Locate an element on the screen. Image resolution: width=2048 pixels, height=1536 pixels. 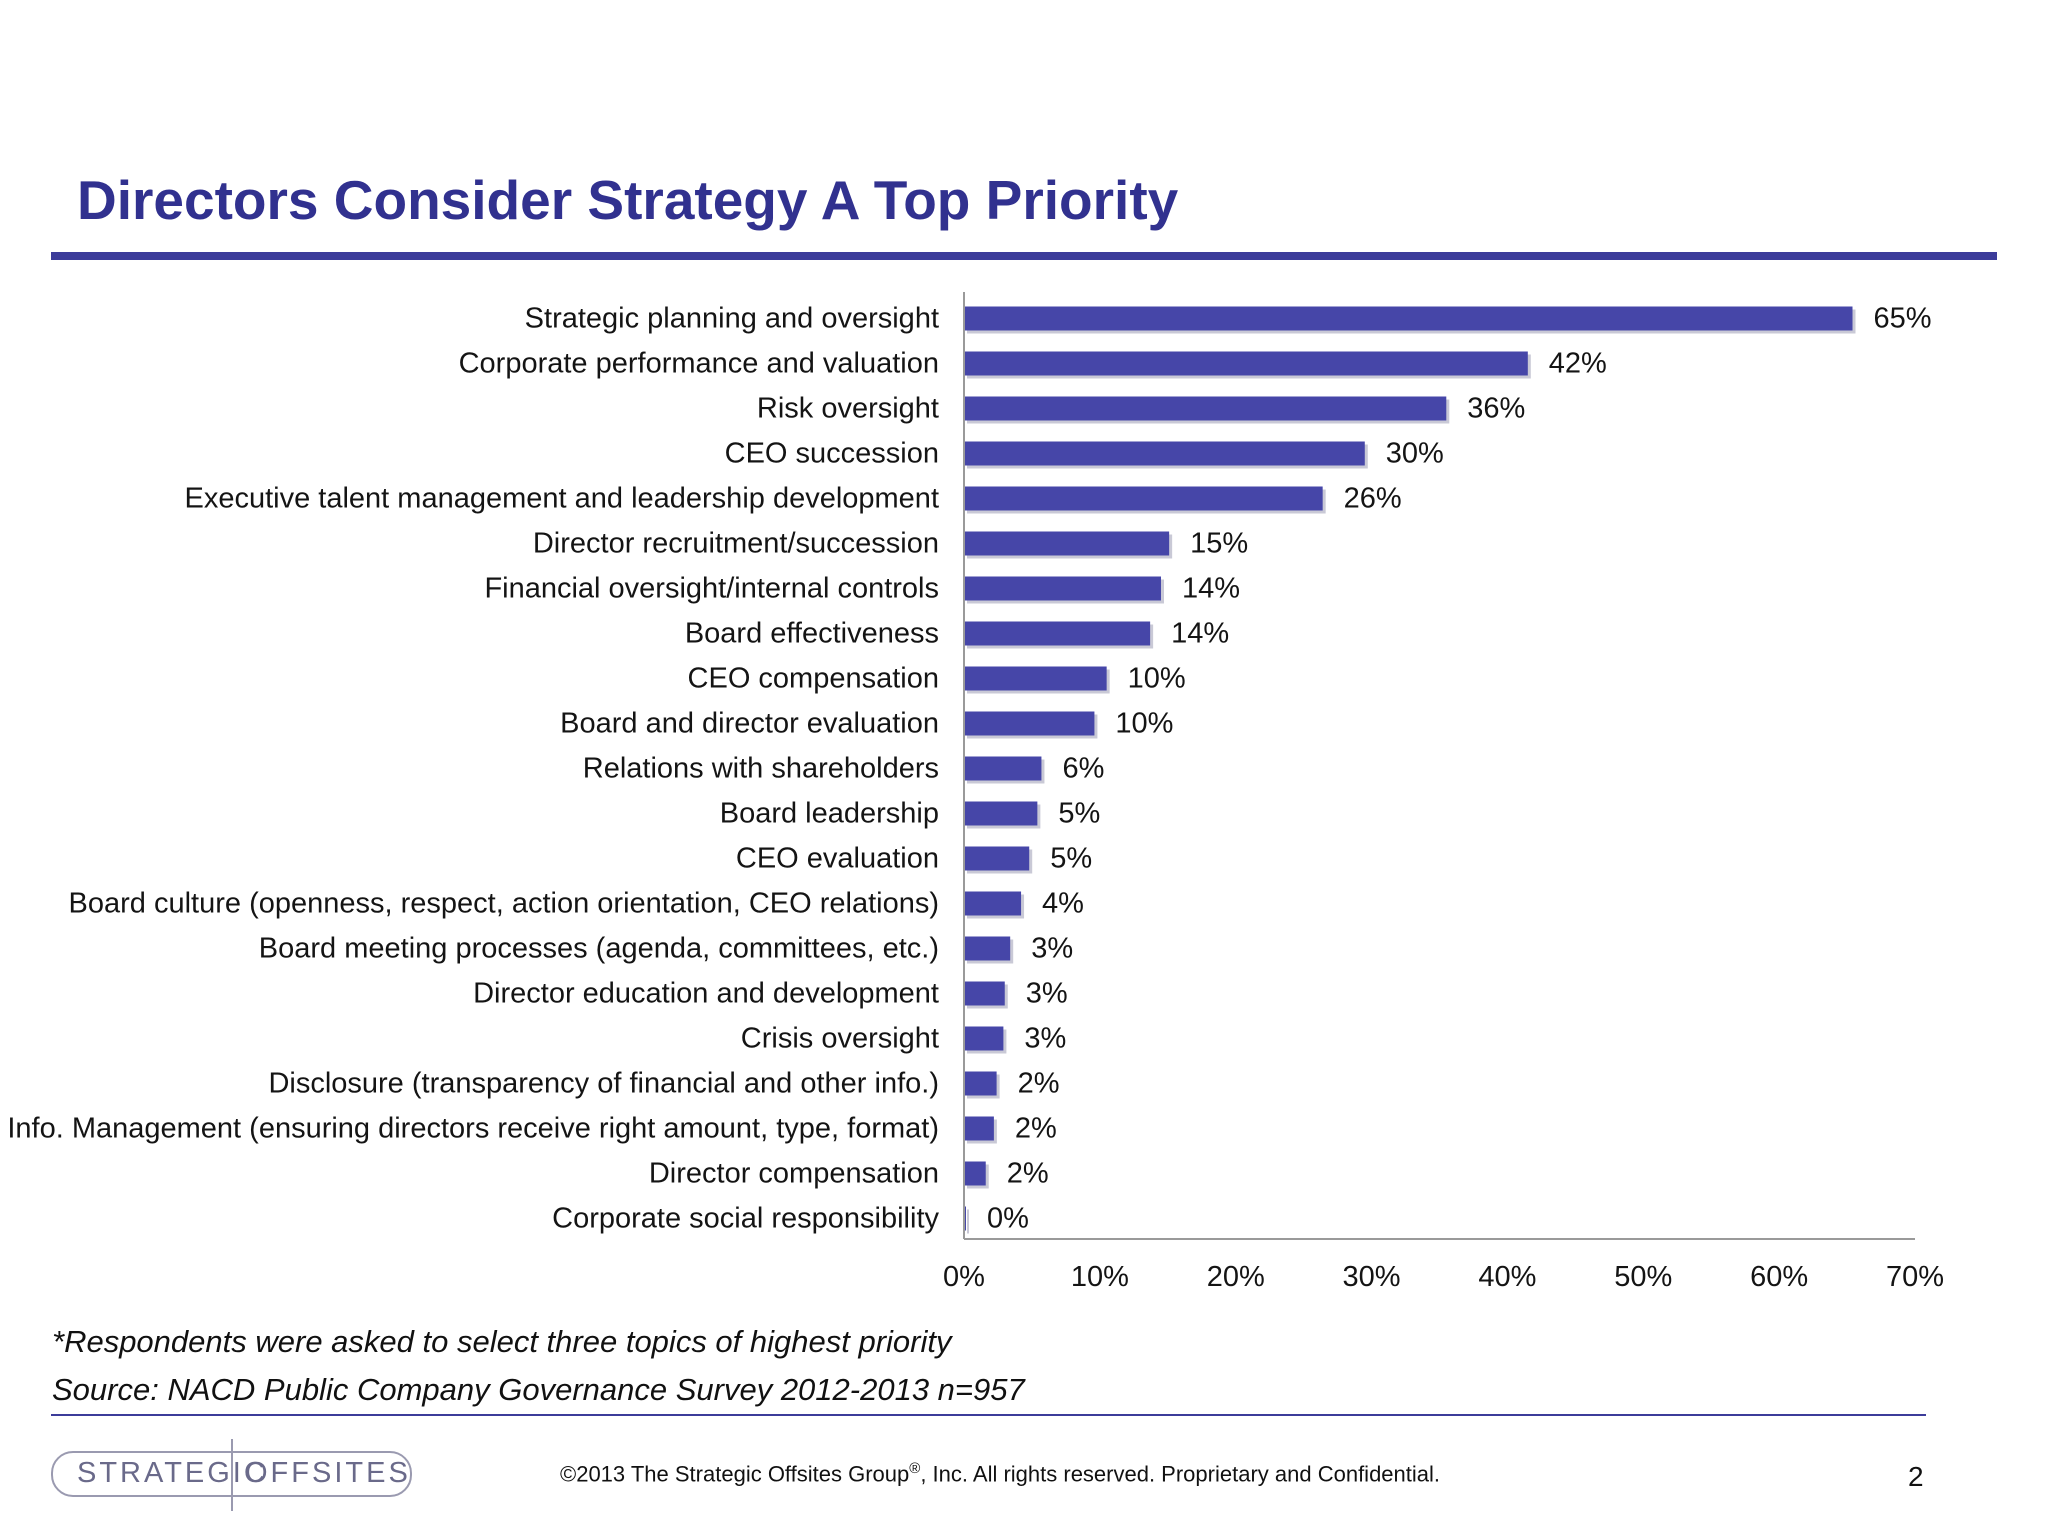
category-label: Strategic planning and oversight is located at coordinates (732, 319).